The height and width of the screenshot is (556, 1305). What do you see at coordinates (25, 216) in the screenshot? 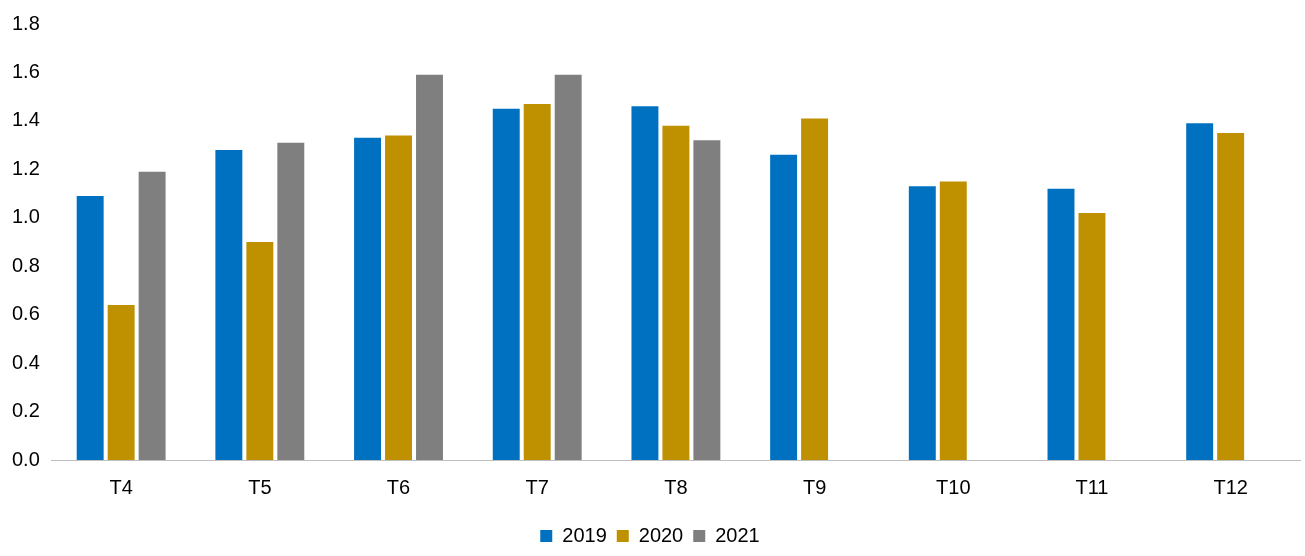
I see `y-tick-label: 1.0` at bounding box center [25, 216].